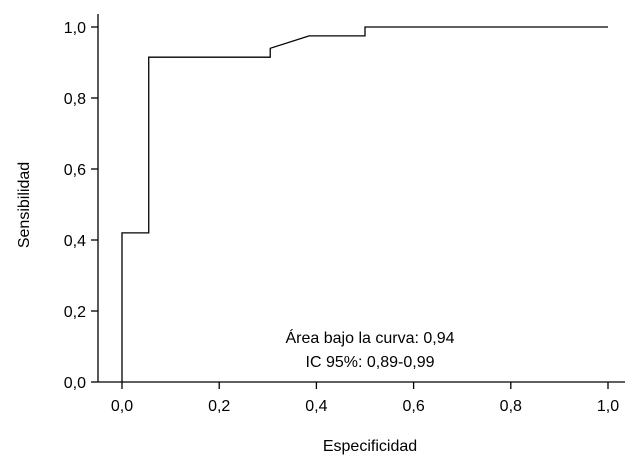 This screenshot has height=456, width=625. Describe the element at coordinates (122, 406) in the screenshot. I see `x-tick-label: 0,0` at that location.